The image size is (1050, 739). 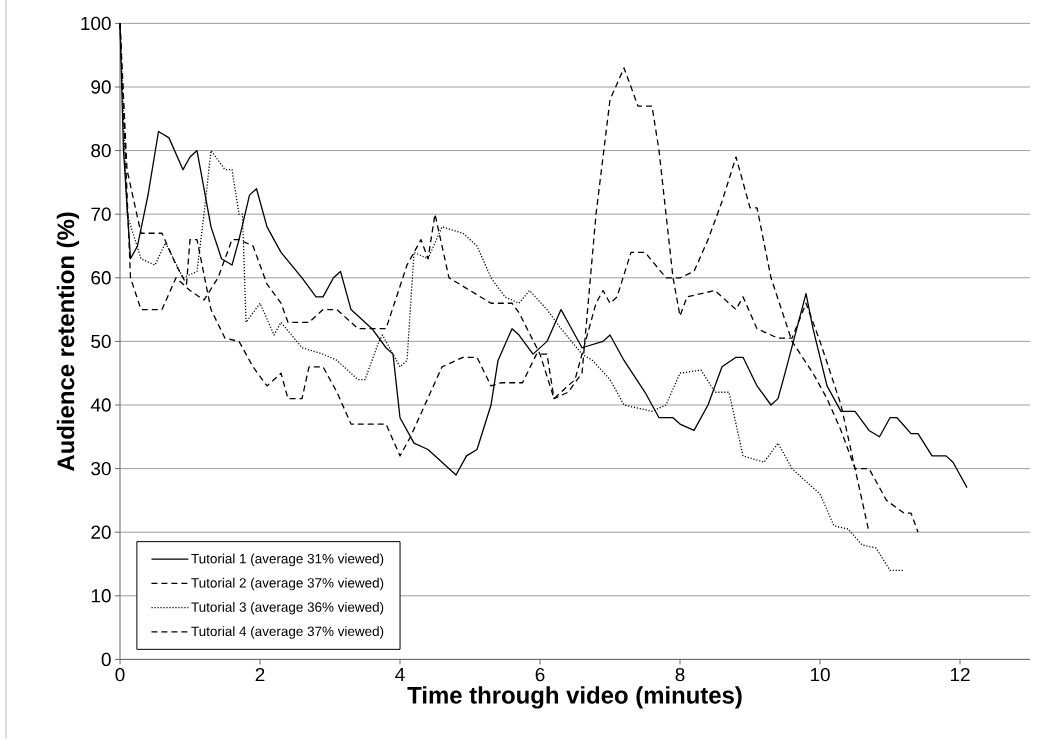 What do you see at coordinates (101, 214) in the screenshot?
I see `y-tick-label: 70` at bounding box center [101, 214].